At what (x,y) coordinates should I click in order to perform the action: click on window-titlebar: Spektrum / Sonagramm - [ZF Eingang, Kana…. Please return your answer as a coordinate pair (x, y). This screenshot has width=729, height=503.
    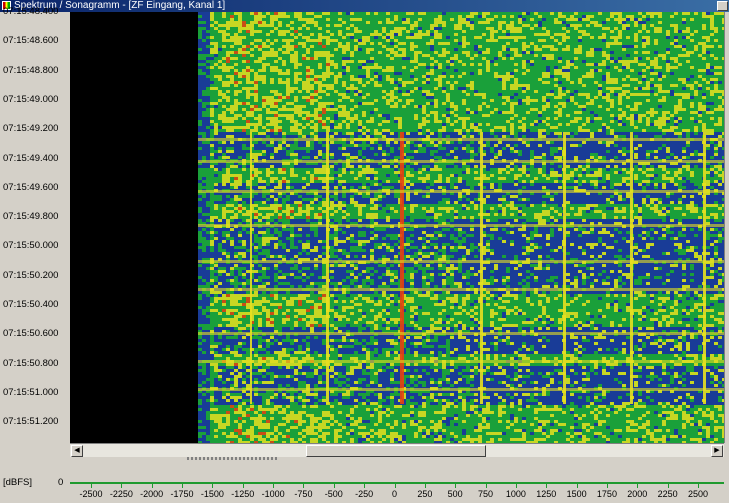
    Looking at the image, I should click on (364, 6).